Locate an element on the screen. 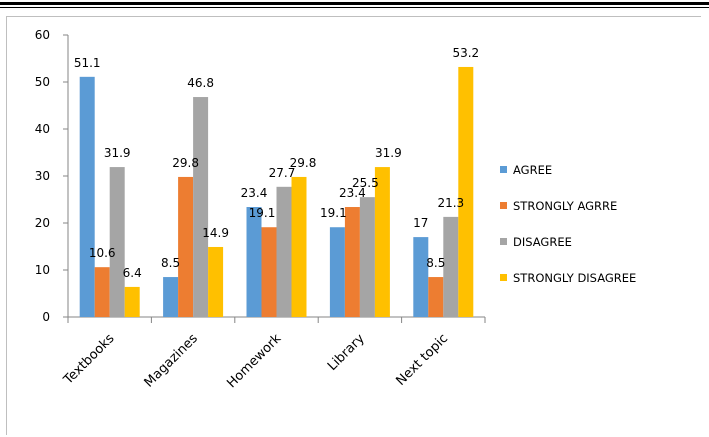 The width and height of the screenshot is (709, 437). legend-label: DISAGREE is located at coordinates (542, 242).